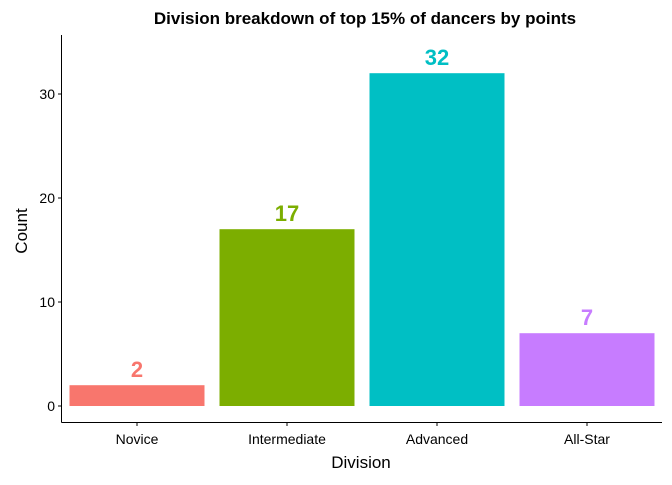  Describe the element at coordinates (437, 239) in the screenshot. I see `bar-advanced` at that location.